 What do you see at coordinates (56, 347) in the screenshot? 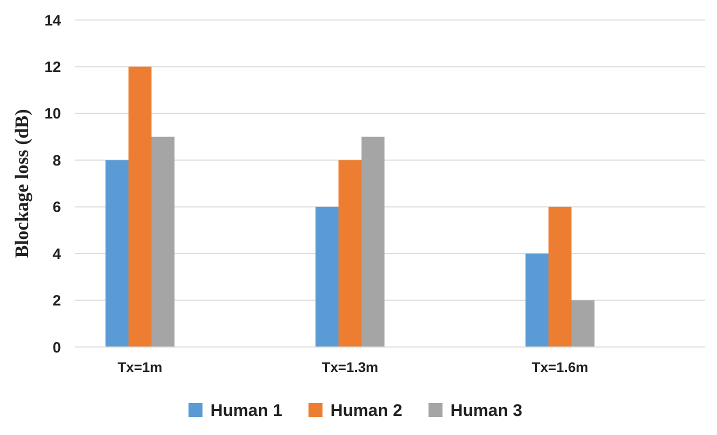
I see `y-tick-label: 0` at bounding box center [56, 347].